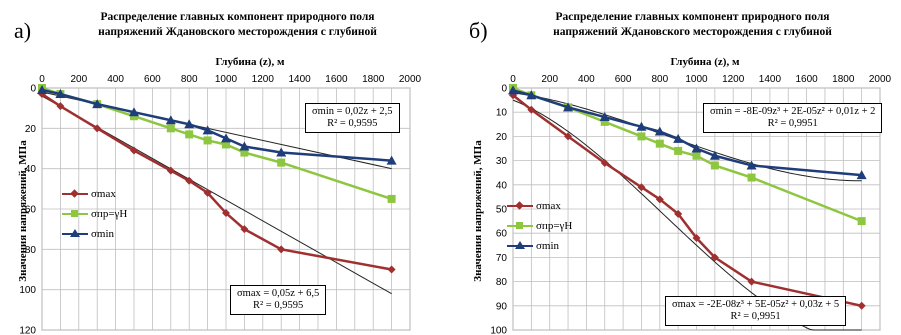 This screenshot has width=901, height=335. Describe the element at coordinates (27, 330) in the screenshot. I see `y-tick-label: 120` at that location.